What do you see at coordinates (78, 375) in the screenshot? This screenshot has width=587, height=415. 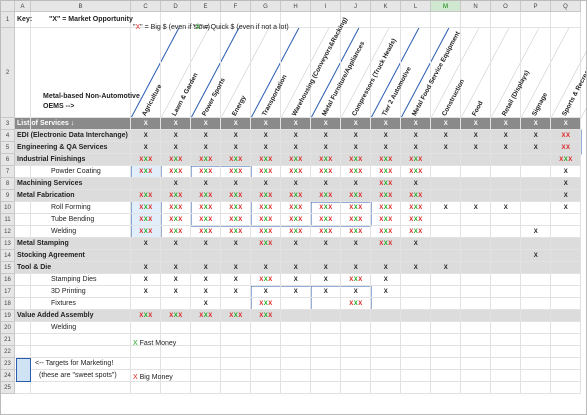 I see `targets-line2: (these are "sweet spots")` at bounding box center [78, 375].